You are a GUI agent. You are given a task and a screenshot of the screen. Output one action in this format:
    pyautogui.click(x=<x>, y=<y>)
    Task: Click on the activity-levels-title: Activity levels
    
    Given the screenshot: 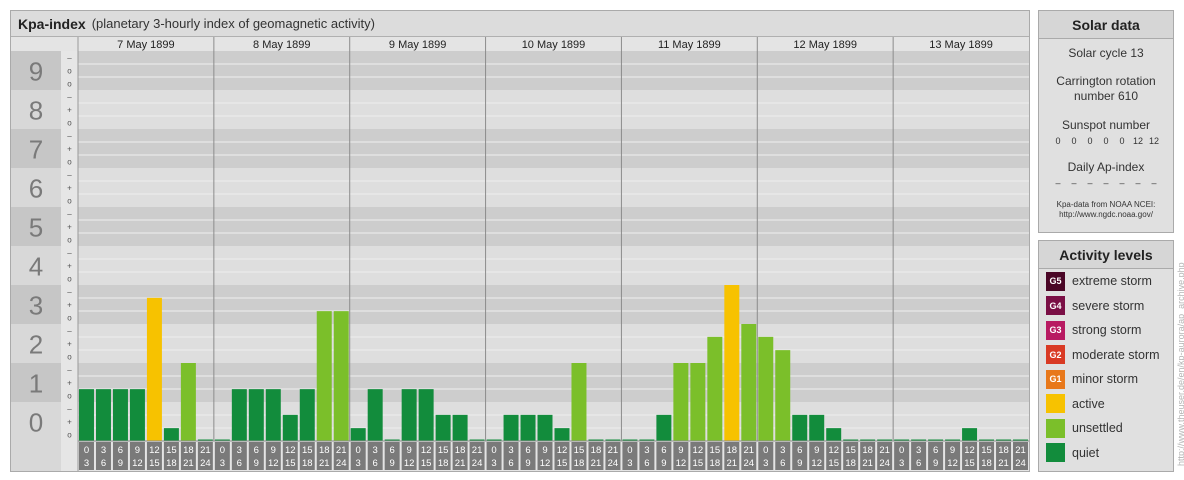 What is the action you would take?
    pyautogui.click(x=1106, y=255)
    